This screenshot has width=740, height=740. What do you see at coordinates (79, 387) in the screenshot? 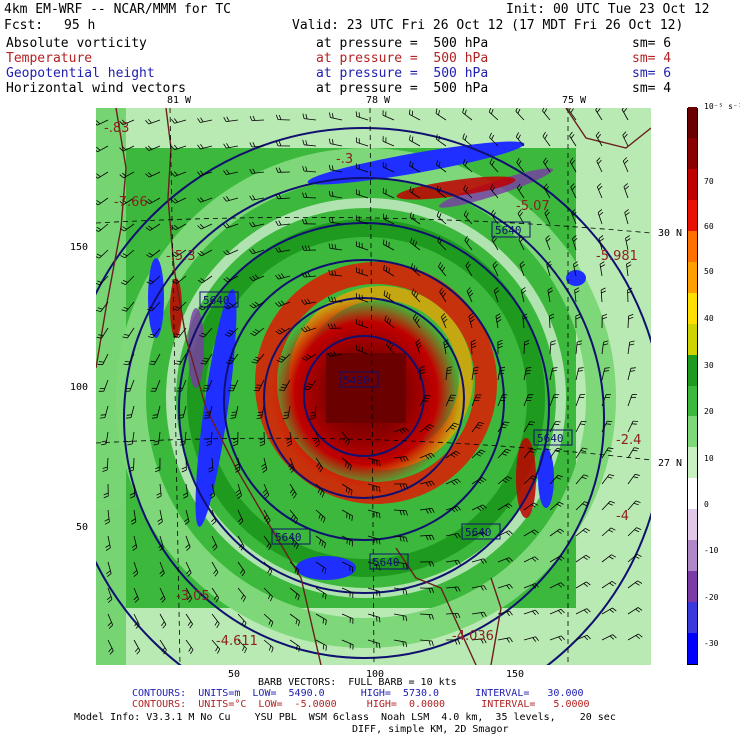
I see `y-tick-100: 100` at bounding box center [79, 387].